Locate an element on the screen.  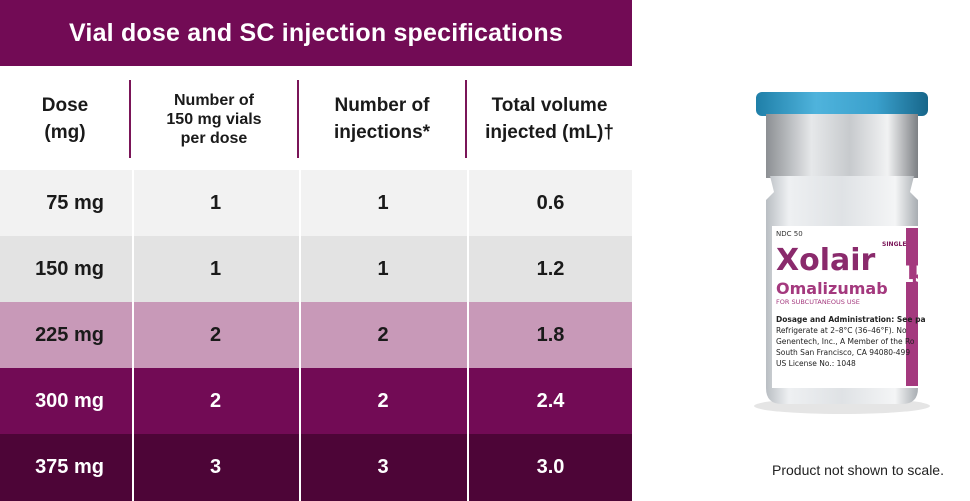
dose-cell: 75 mg is located at coordinates (75, 202).